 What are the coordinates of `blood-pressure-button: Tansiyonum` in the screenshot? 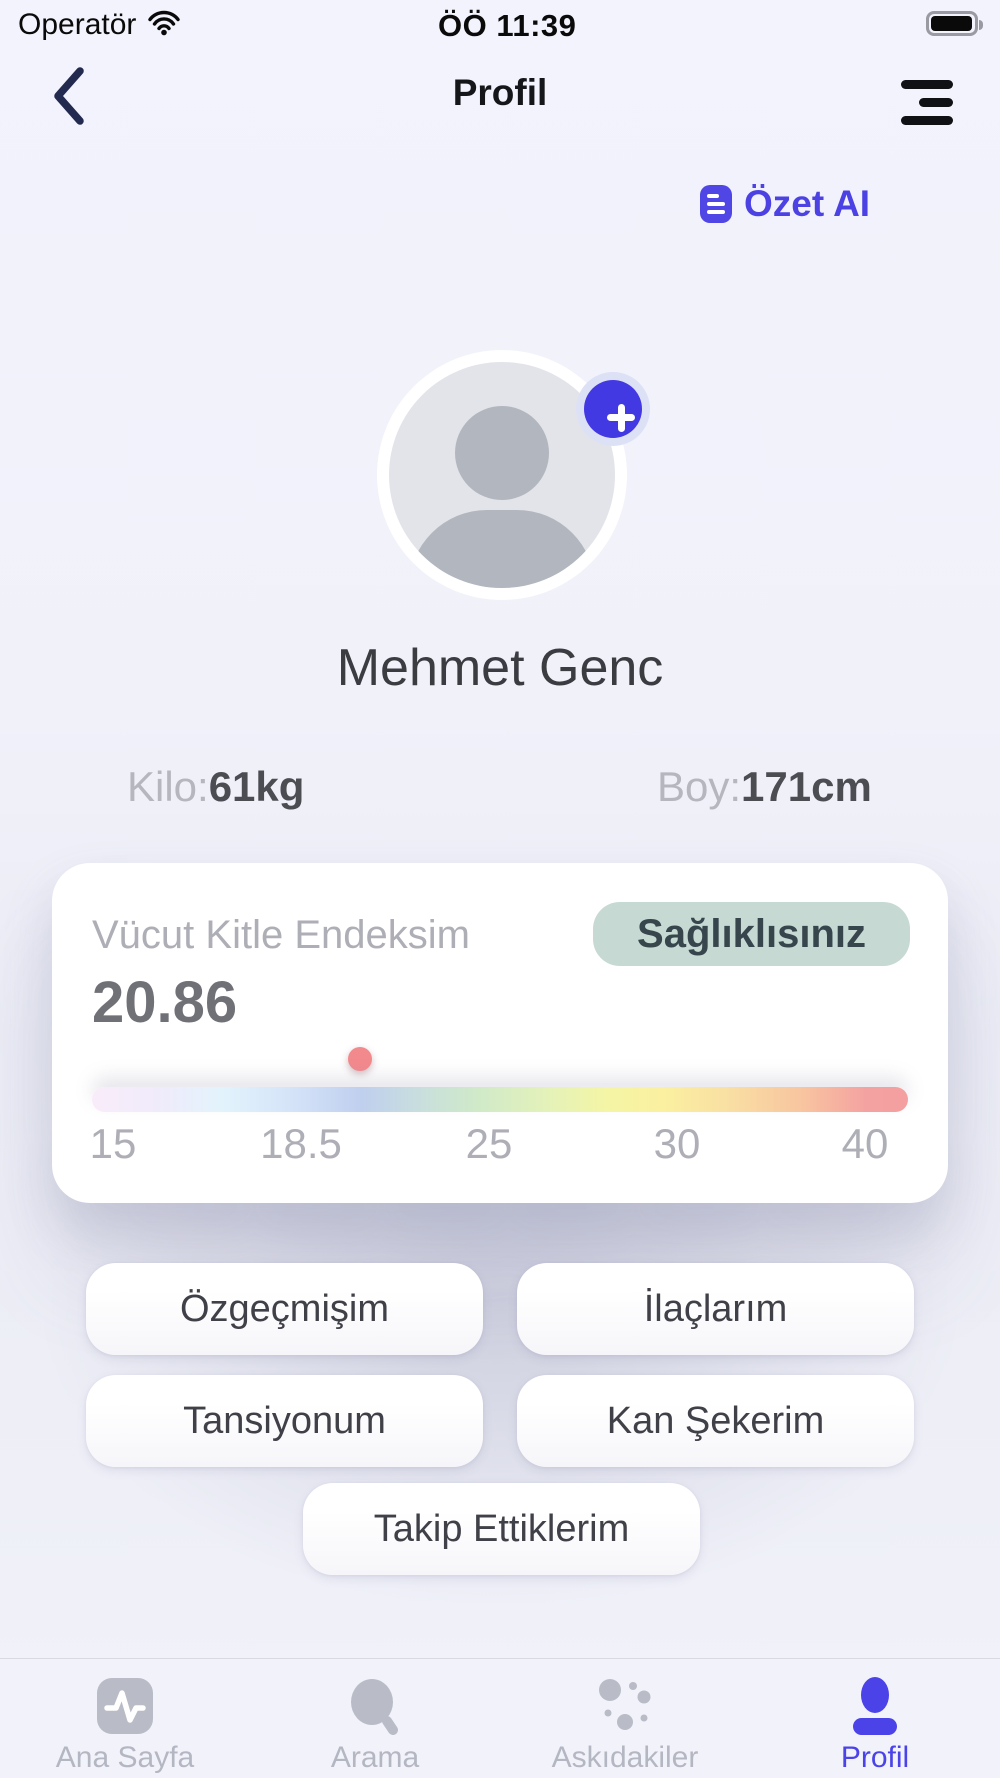 It's located at (284, 1421).